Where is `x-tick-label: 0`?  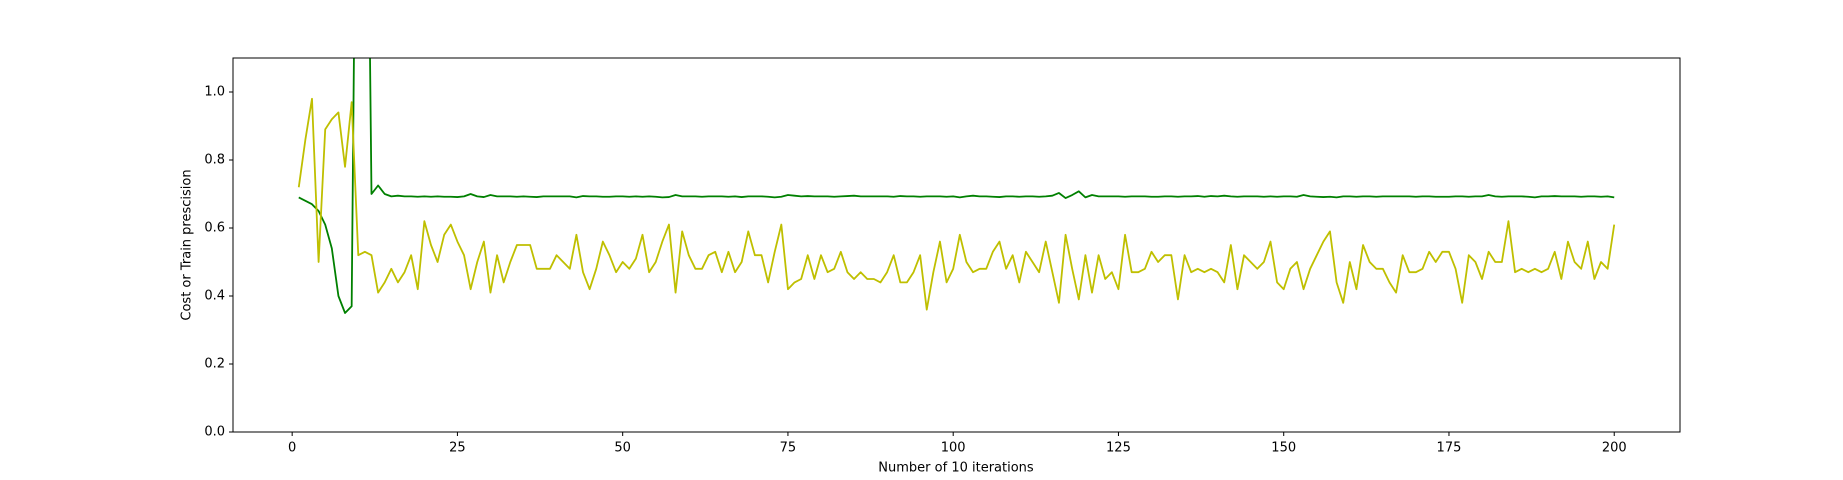 x-tick-label: 0 is located at coordinates (292, 448).